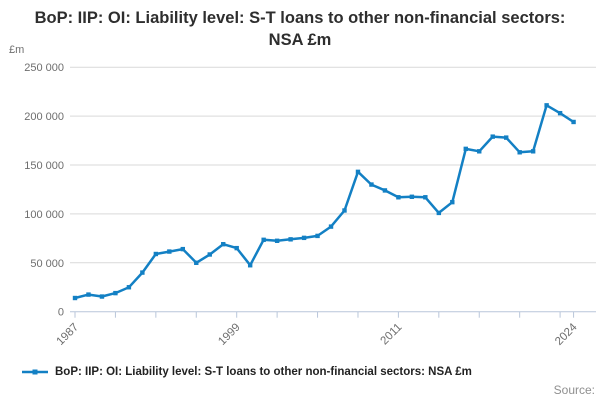  What do you see at coordinates (392, 334) in the screenshot?
I see `x-tick-label: 2011` at bounding box center [392, 334].